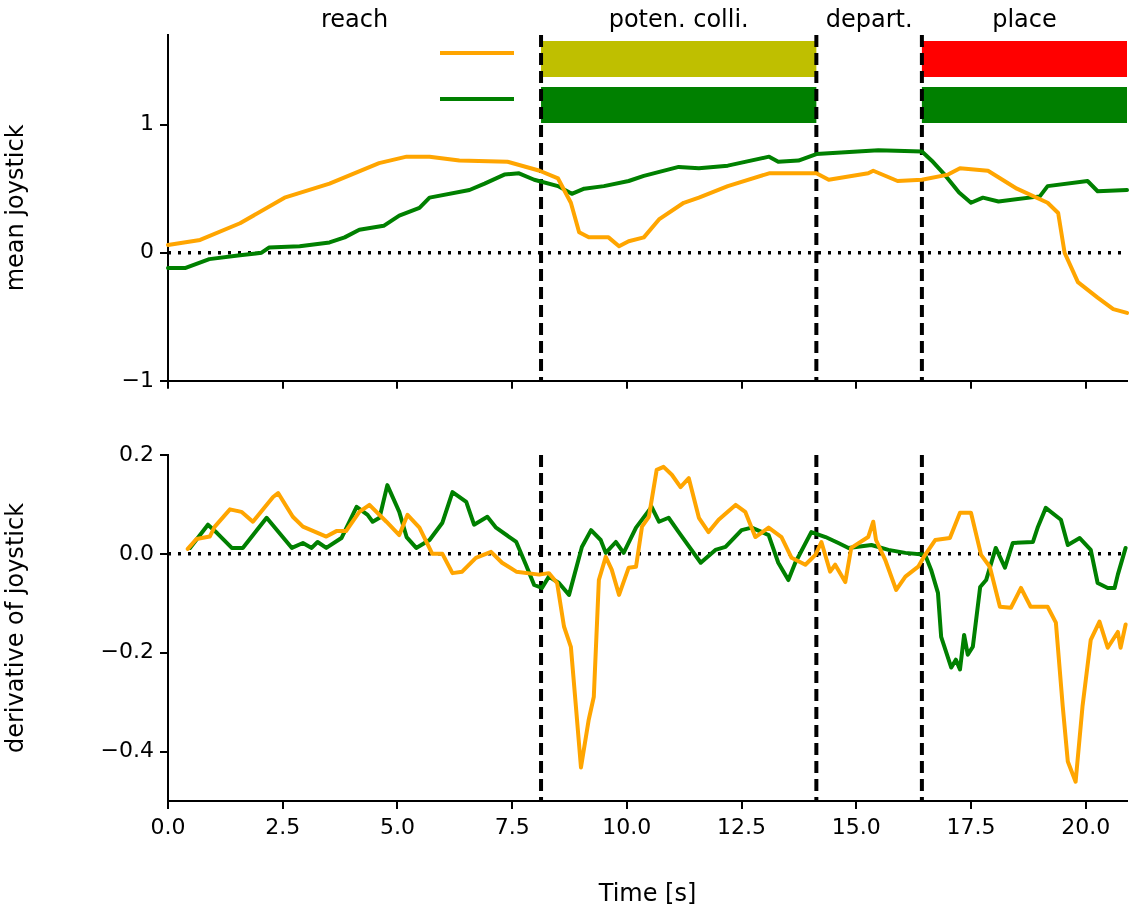 This screenshot has width=1129, height=911. Describe the element at coordinates (14, 208) in the screenshot. I see `y-axis-title: mean joystick` at that location.